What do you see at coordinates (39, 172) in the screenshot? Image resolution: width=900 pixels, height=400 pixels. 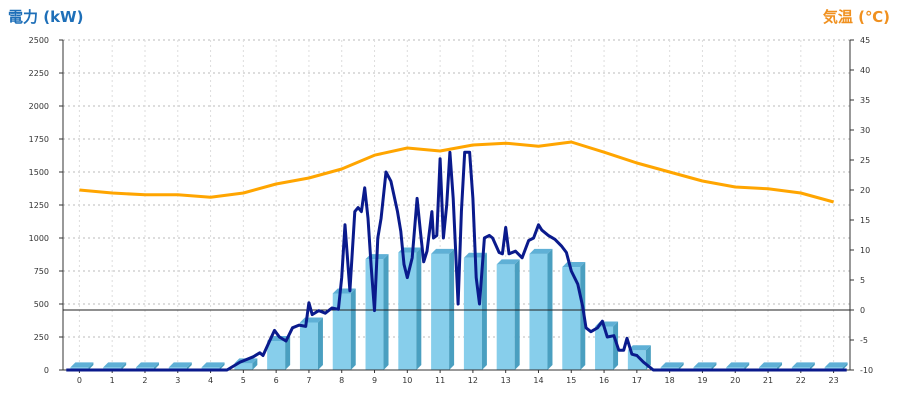 I see `left-tick-label: 1500` at bounding box center [39, 172].